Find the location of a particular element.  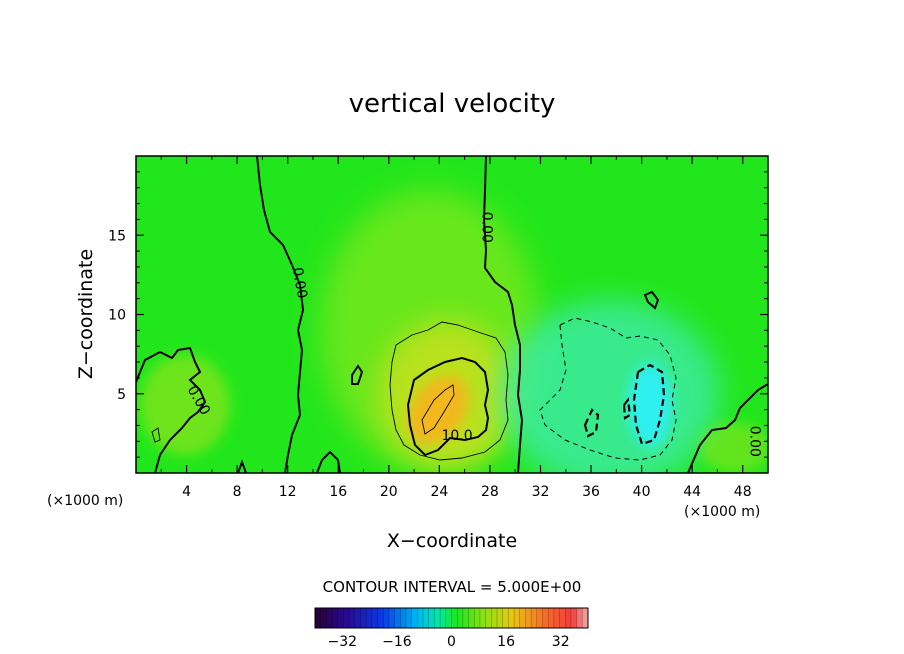

x-tick-label: 44 is located at coordinates (692, 492).